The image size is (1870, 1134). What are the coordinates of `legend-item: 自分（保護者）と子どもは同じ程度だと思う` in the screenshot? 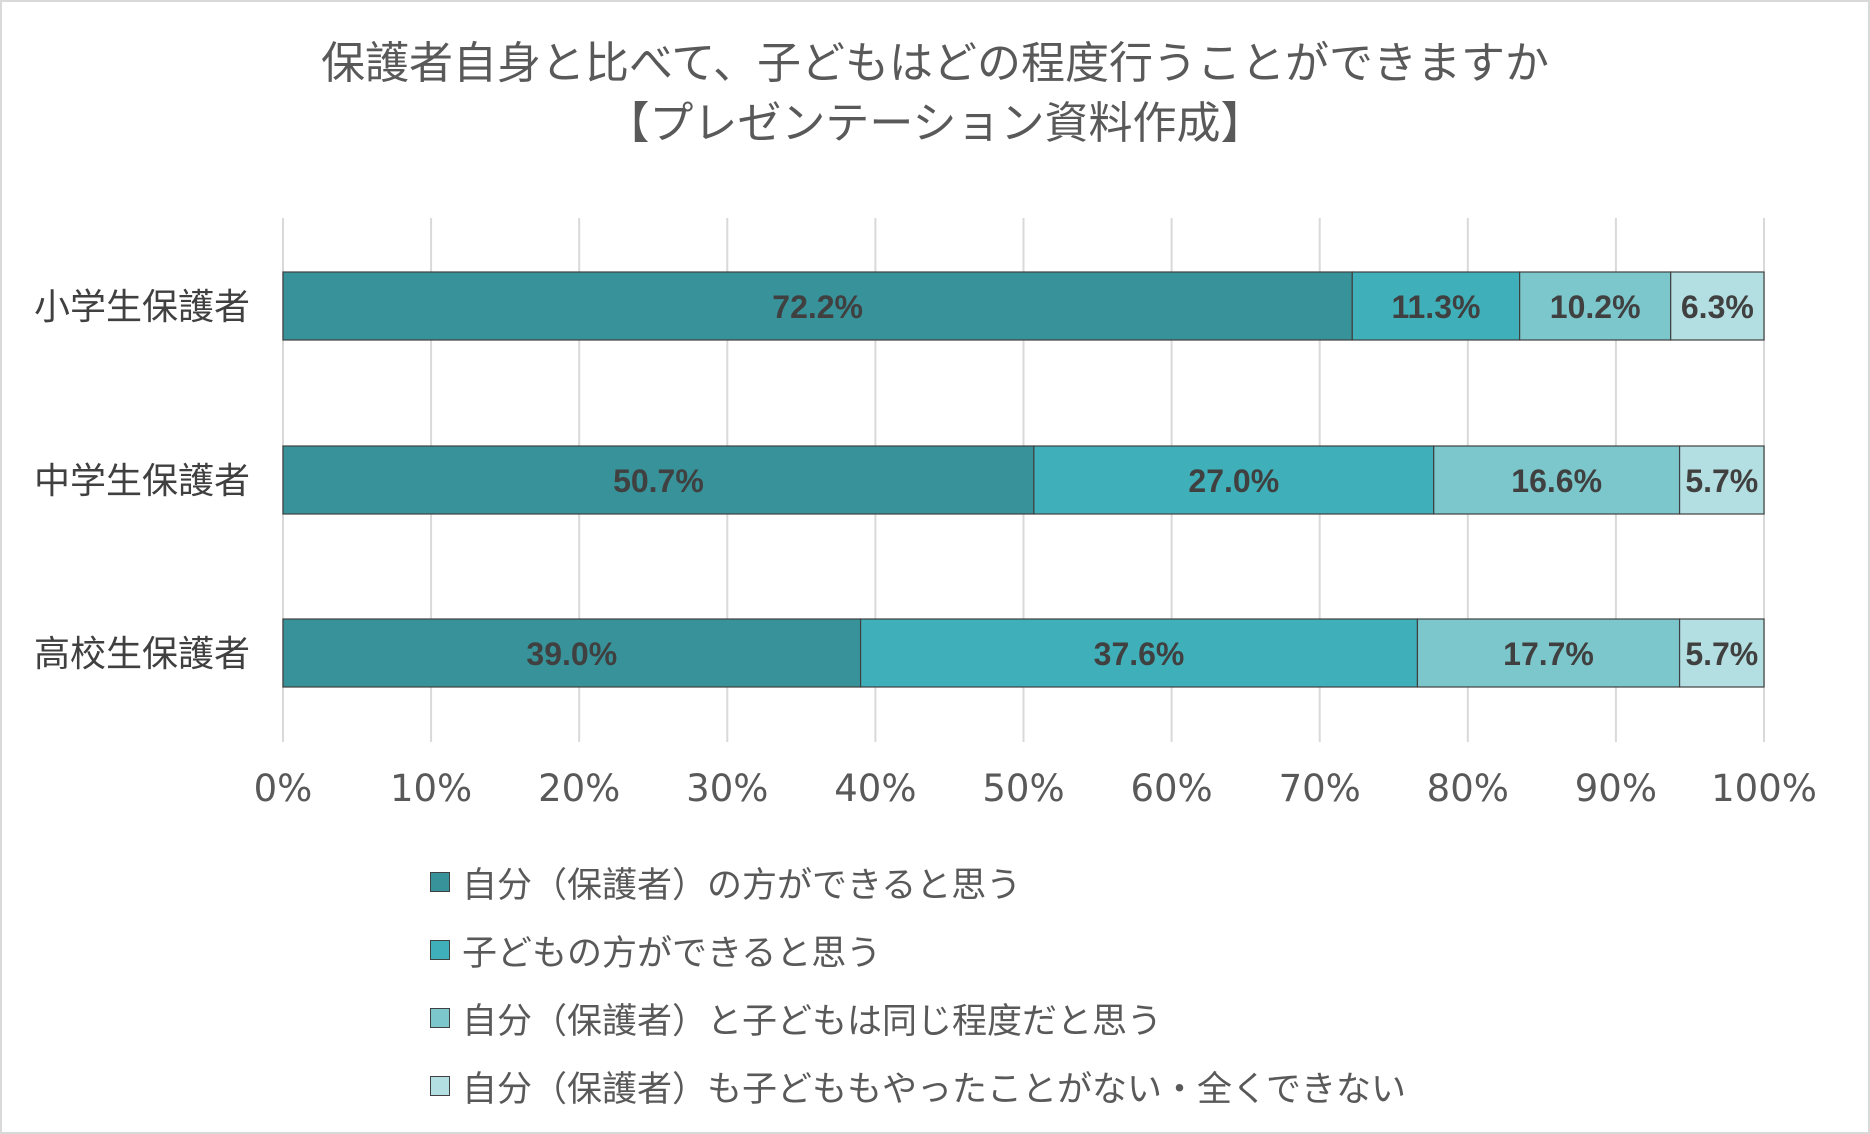 It's located at (918, 1018).